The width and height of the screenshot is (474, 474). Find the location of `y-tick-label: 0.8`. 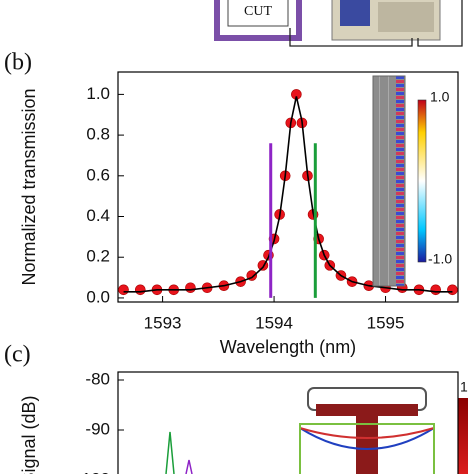

y-tick-label: 0.8 is located at coordinates (98, 134).